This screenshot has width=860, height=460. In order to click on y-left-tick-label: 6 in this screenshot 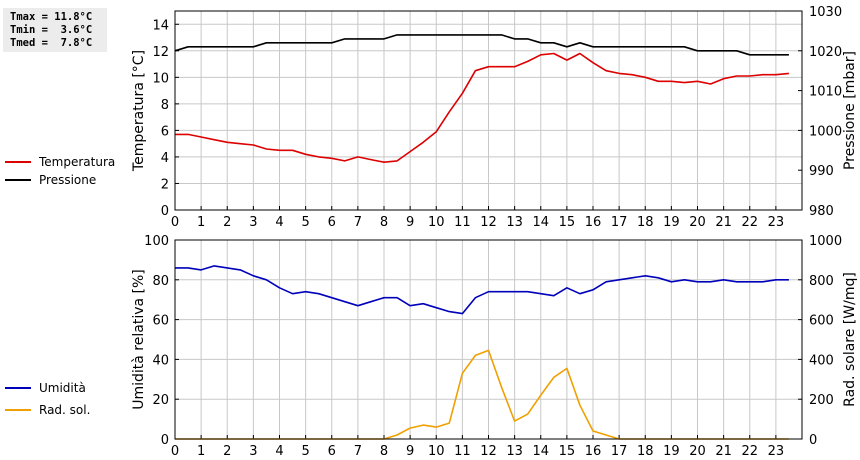, I will do `click(165, 131)`.